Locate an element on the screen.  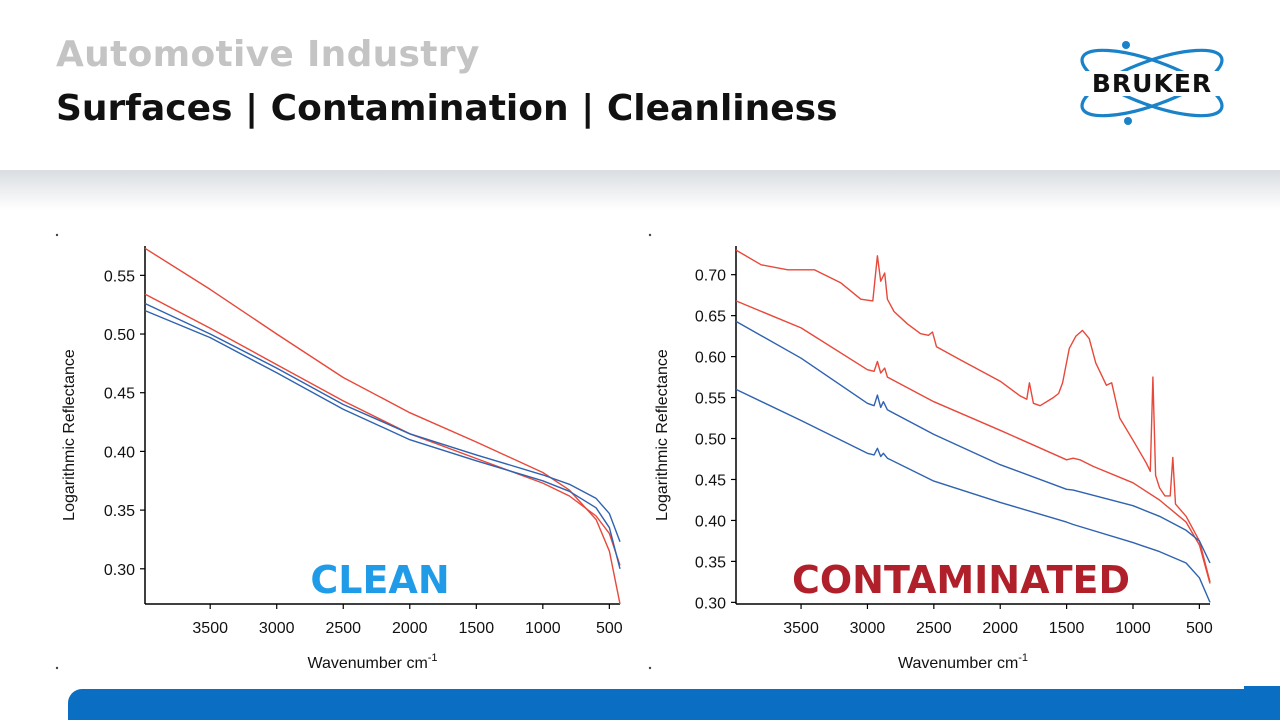
contaminated-label: CONTAMINATED is located at coordinates (961, 580).